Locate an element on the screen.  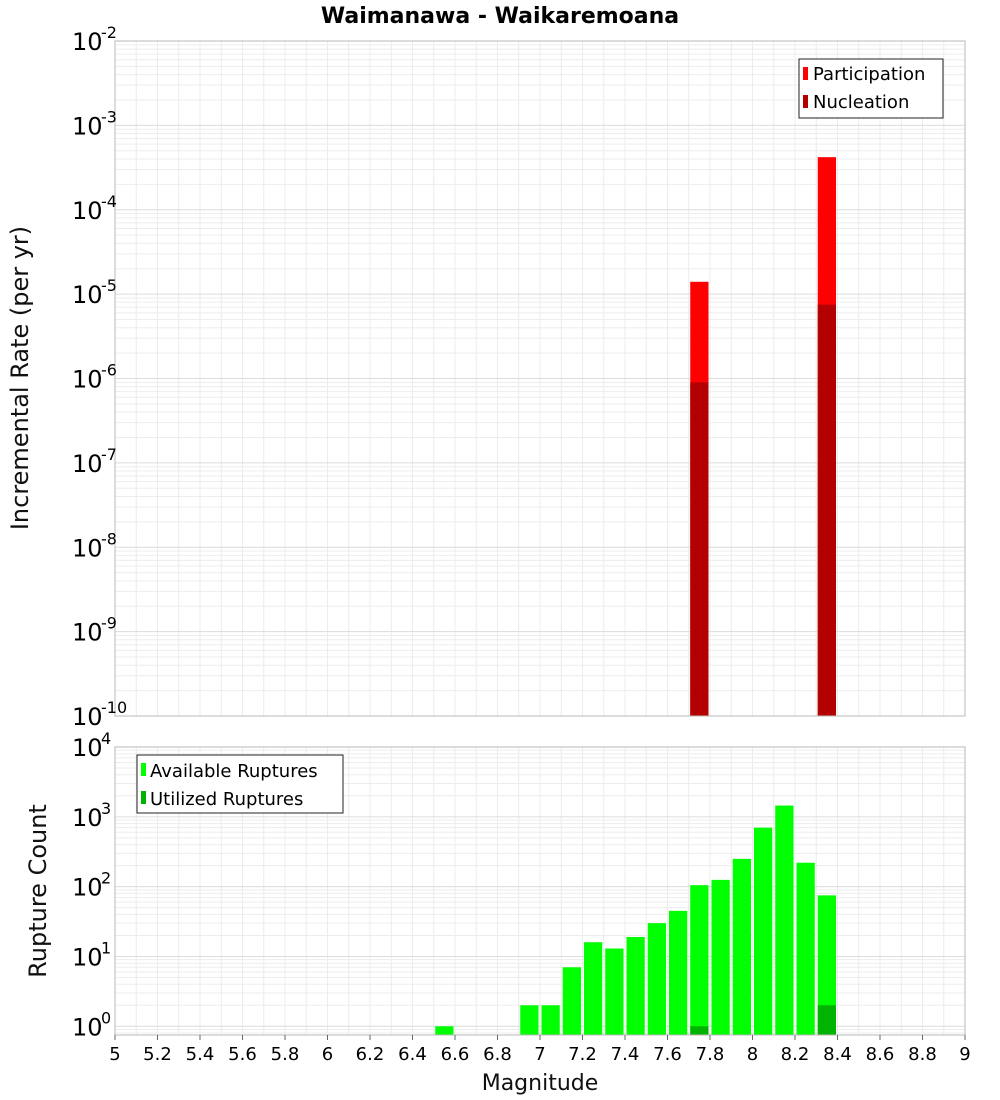
magnitude-tick-label: 7.6 is located at coordinates (667, 1054).